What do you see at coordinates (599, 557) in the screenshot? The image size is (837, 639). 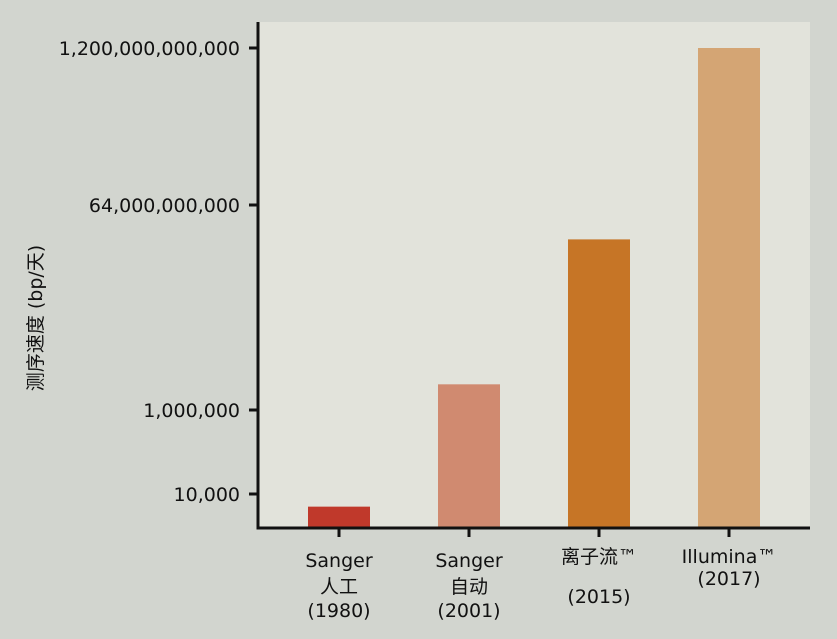 I see `x-tick-label: 离子流™` at bounding box center [599, 557].